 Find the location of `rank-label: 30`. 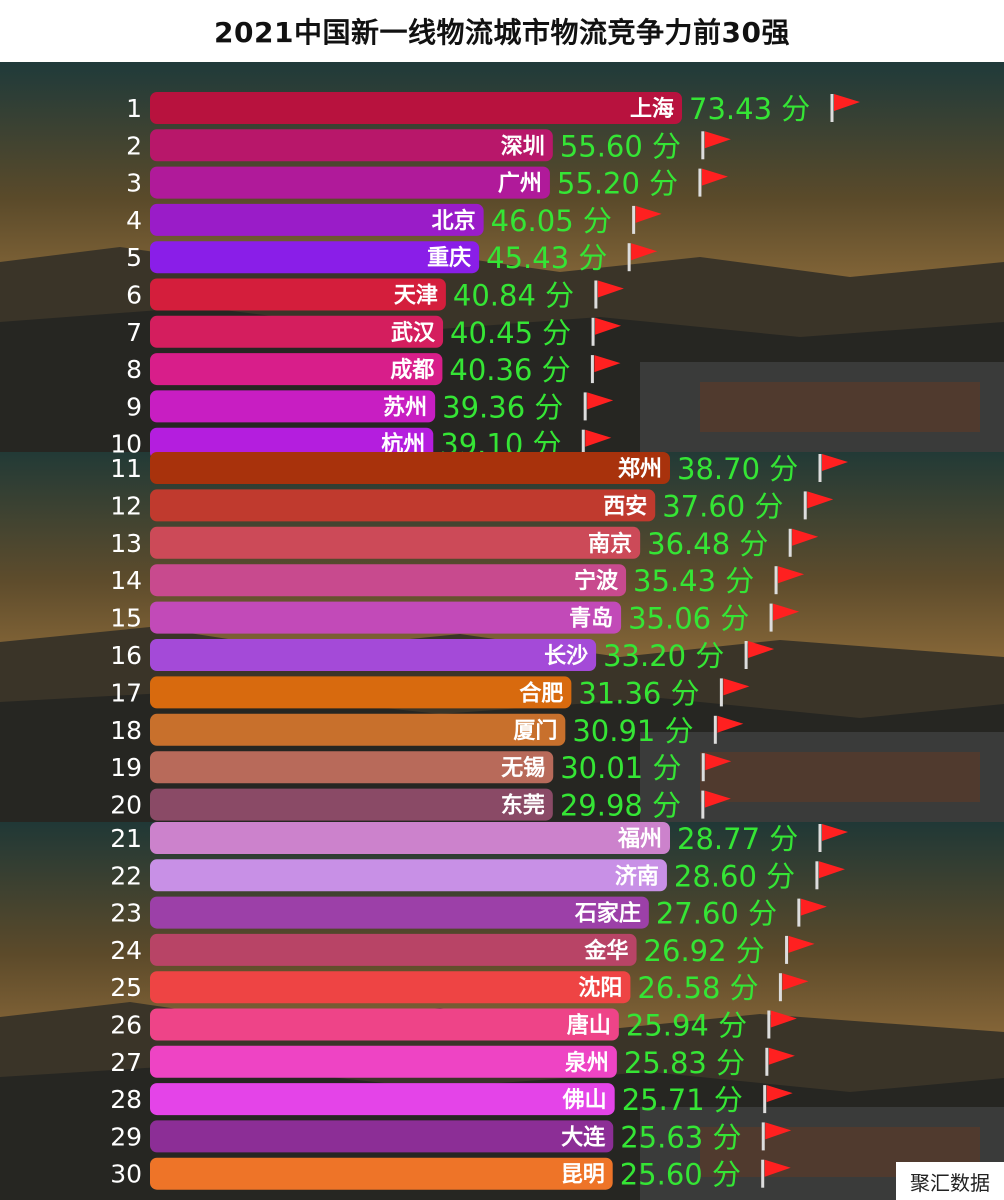

rank-label: 30 is located at coordinates (126, 1174).